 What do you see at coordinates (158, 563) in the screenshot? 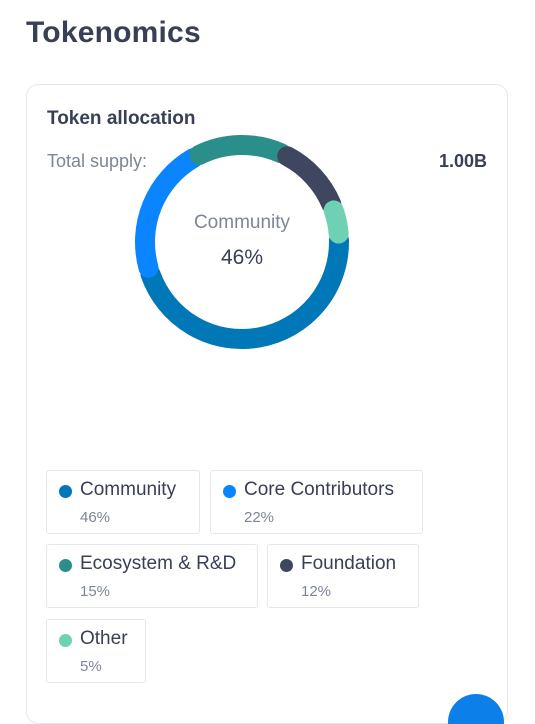
I see `legend-label: Ecosystem & R&D` at bounding box center [158, 563].